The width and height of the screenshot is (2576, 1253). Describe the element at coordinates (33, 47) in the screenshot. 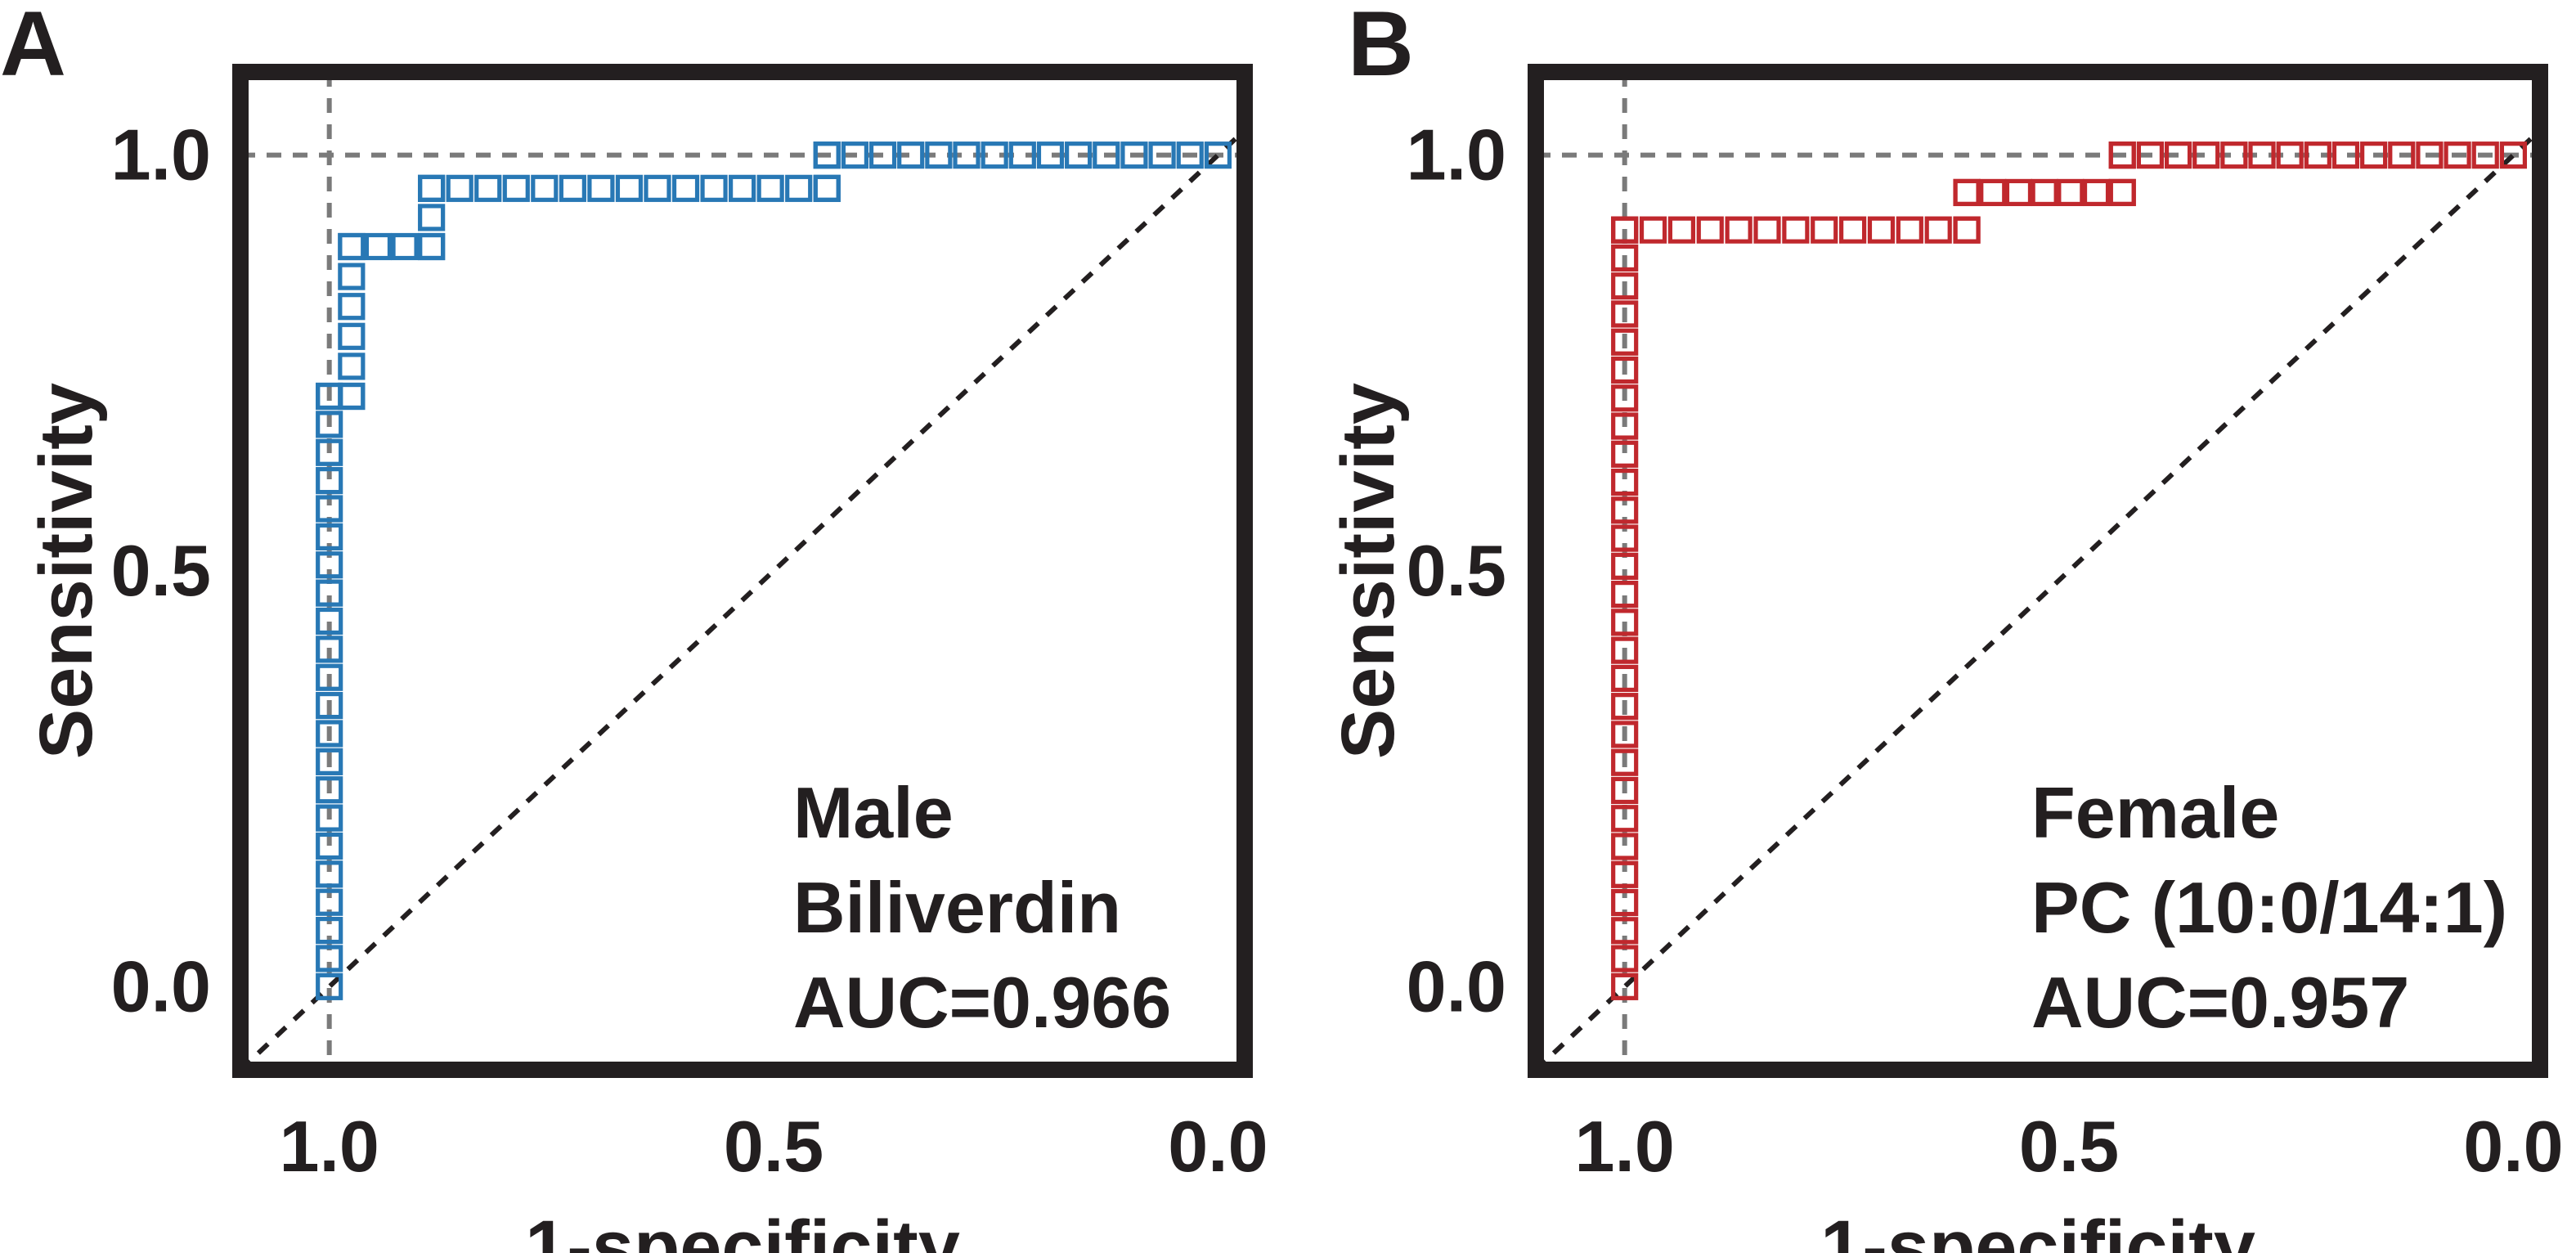

I see `panel-label: A` at that location.